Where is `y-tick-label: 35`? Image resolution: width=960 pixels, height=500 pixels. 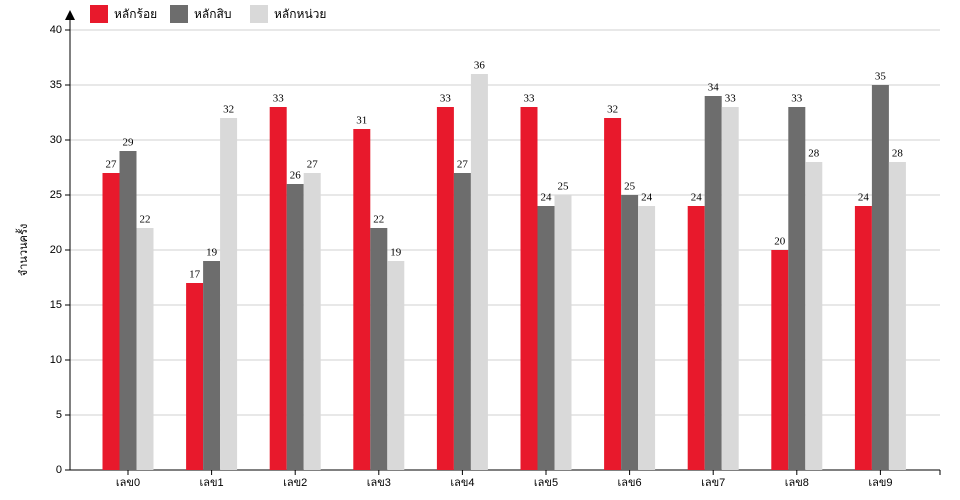 y-tick-label: 35 is located at coordinates (56, 85).